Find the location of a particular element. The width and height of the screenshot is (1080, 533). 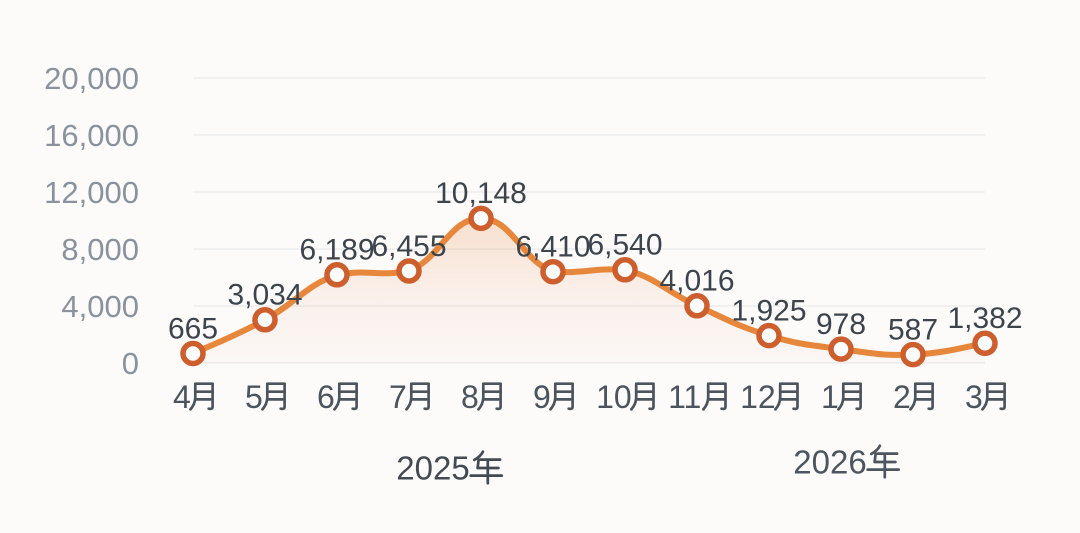

svg-text: 2026 is located at coordinates (829, 461).